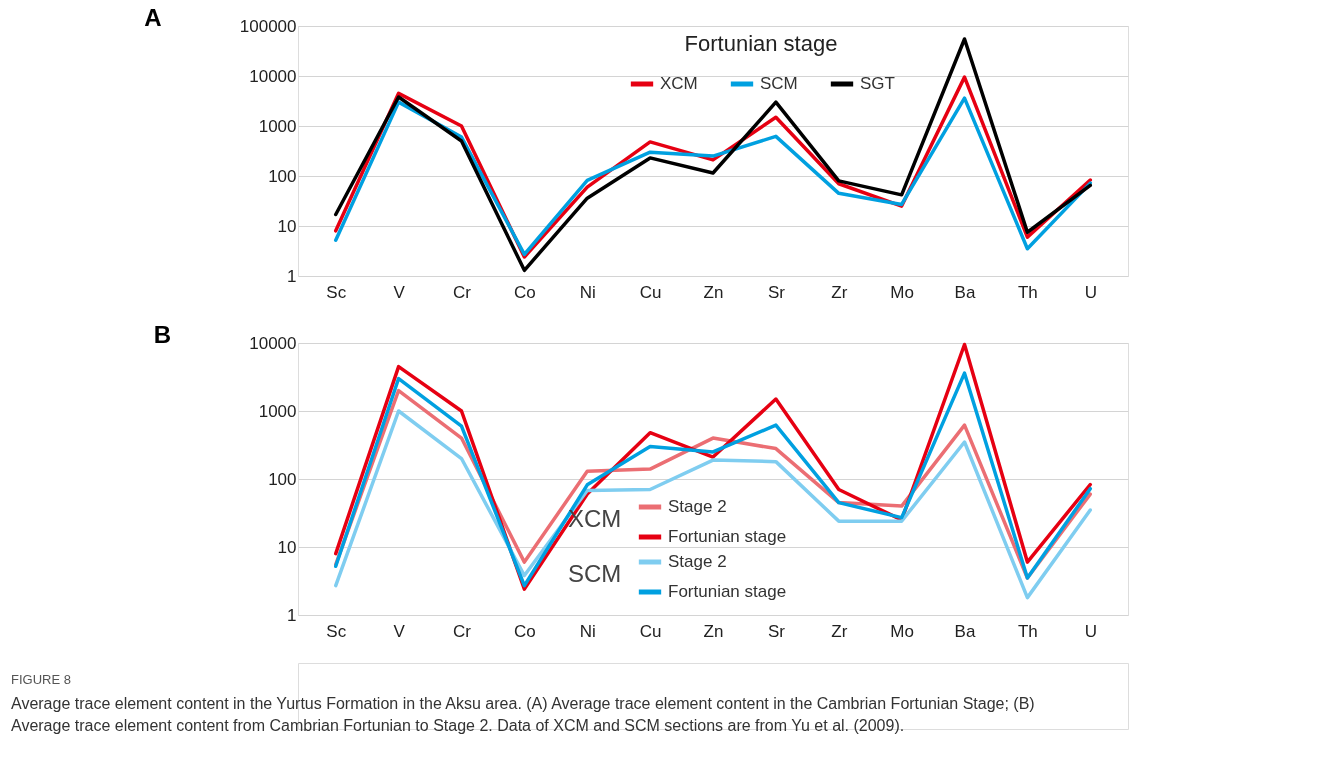  What do you see at coordinates (268, 26) in the screenshot?
I see `y-tick-label: 100000` at bounding box center [268, 26].